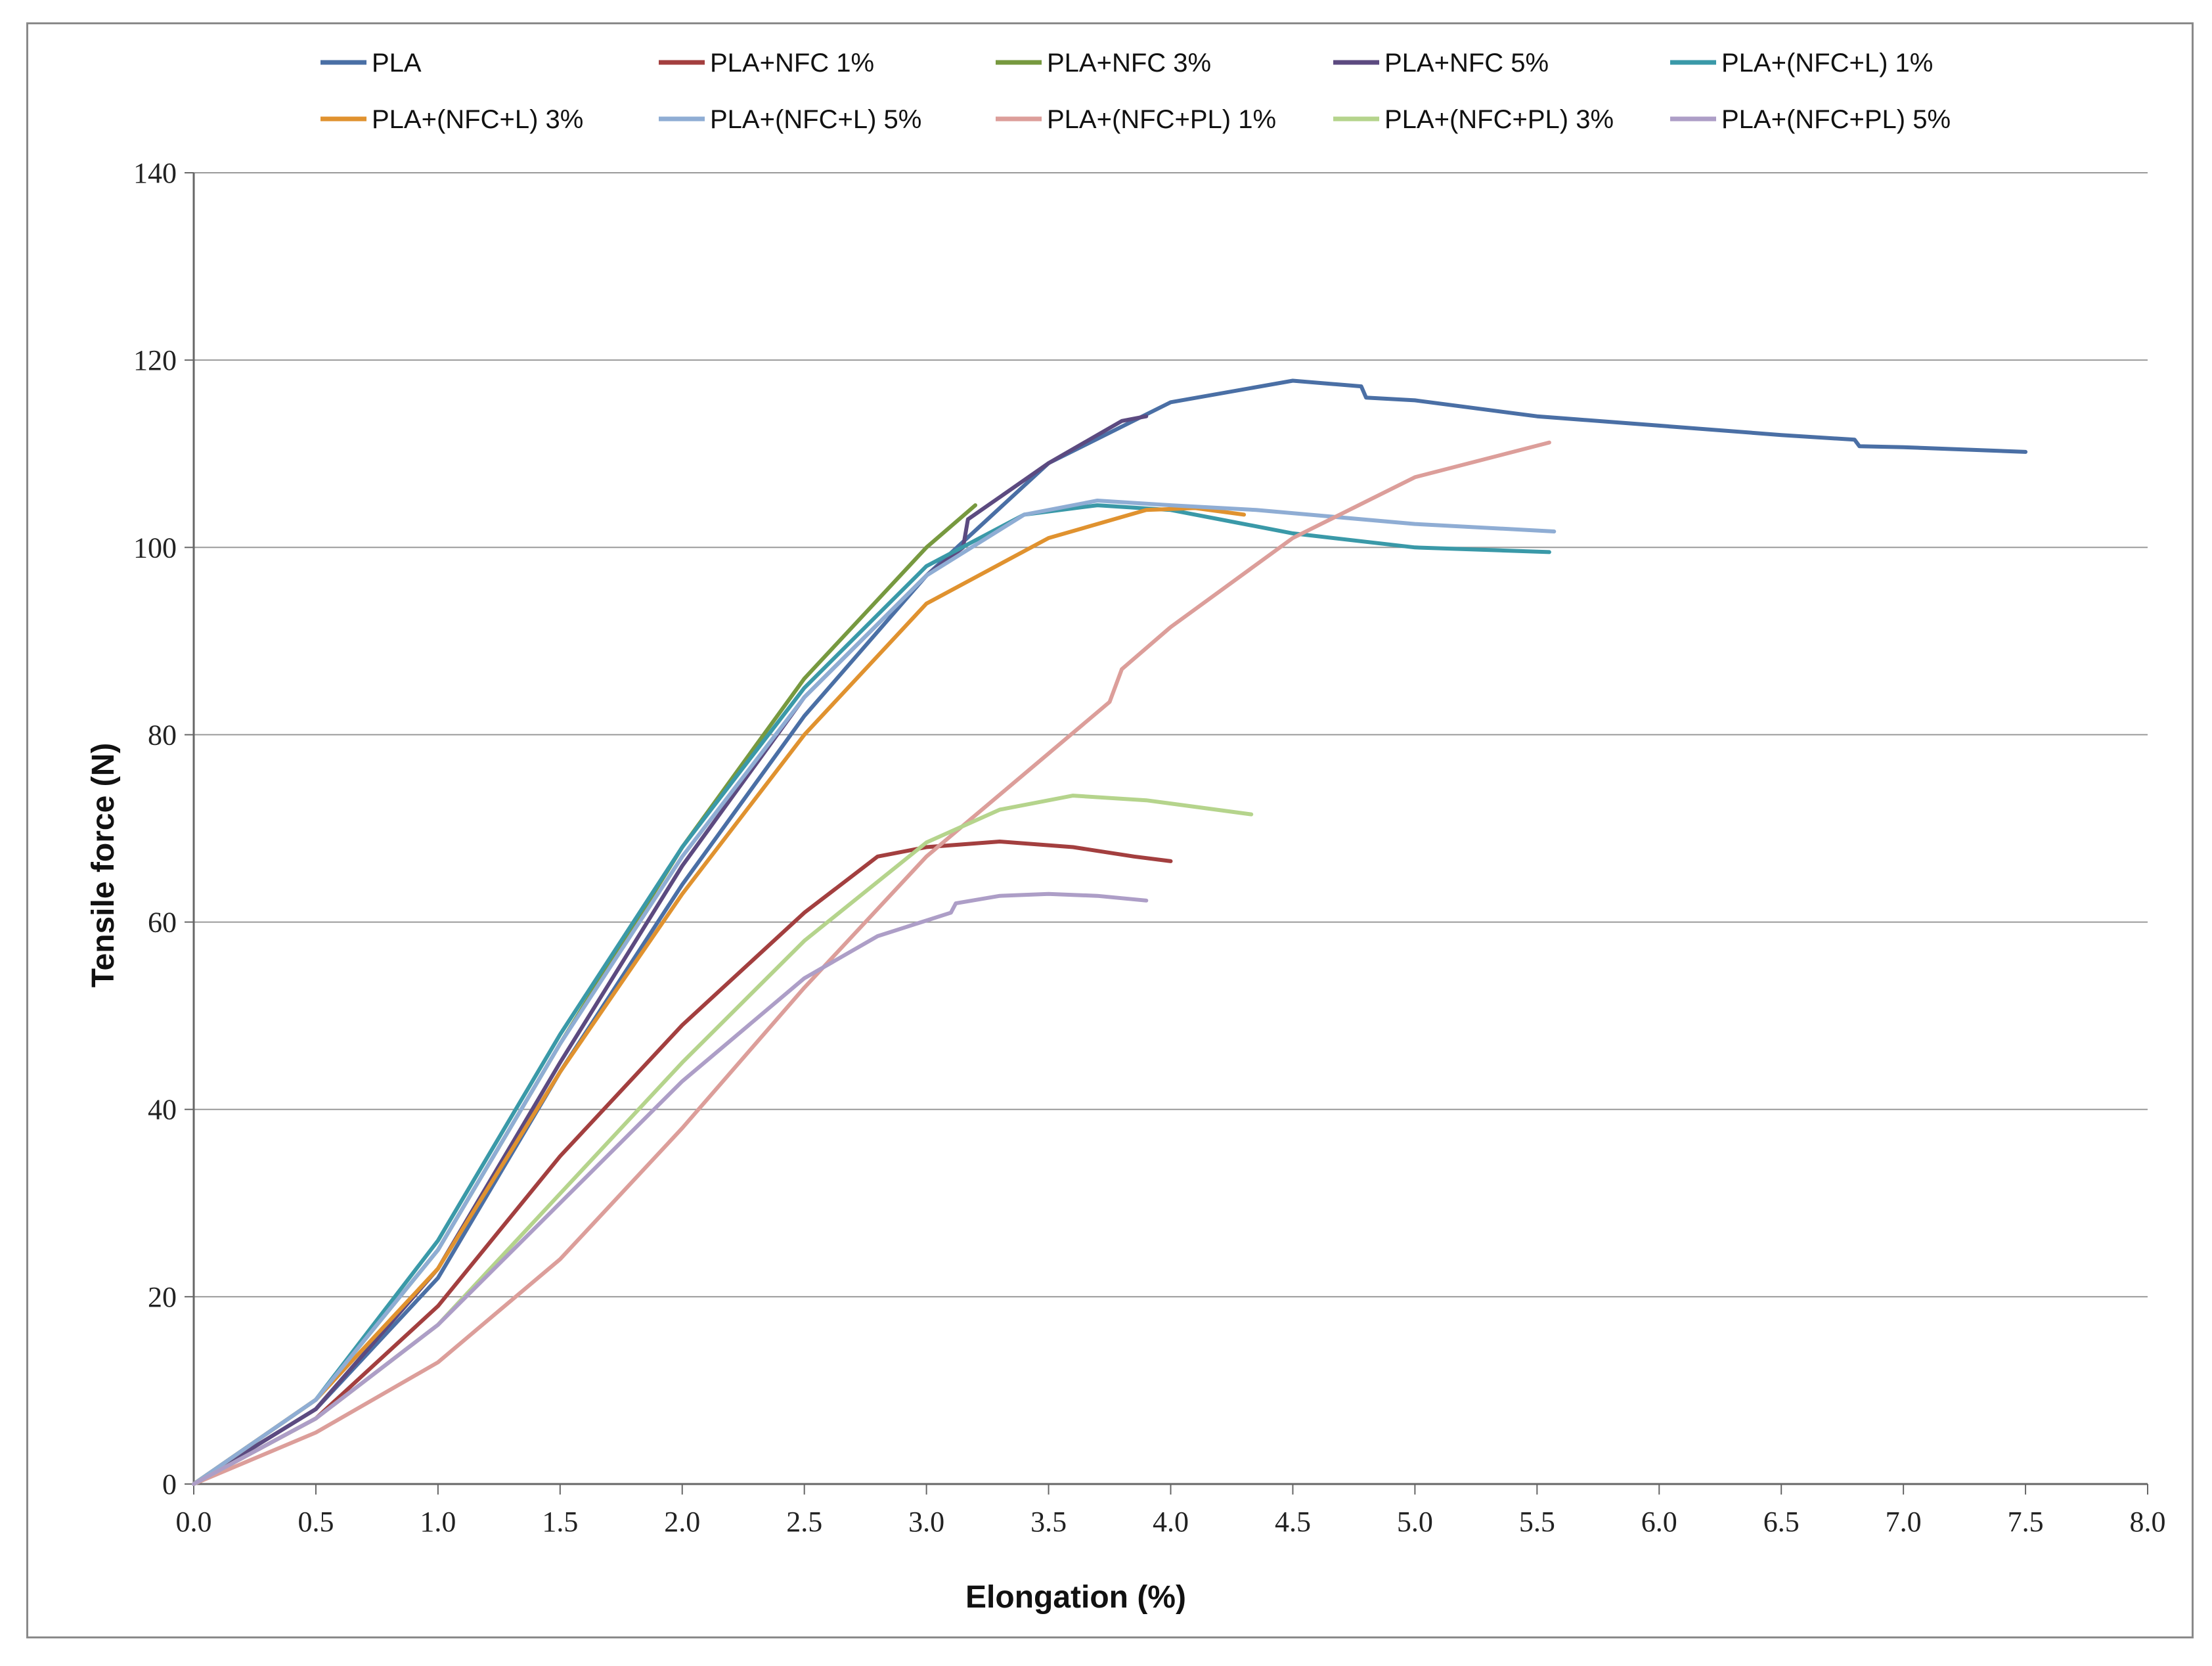 This screenshot has height=1666, width=2212. Describe the element at coordinates (162, 1297) in the screenshot. I see `y-tick-label: 20` at that location.